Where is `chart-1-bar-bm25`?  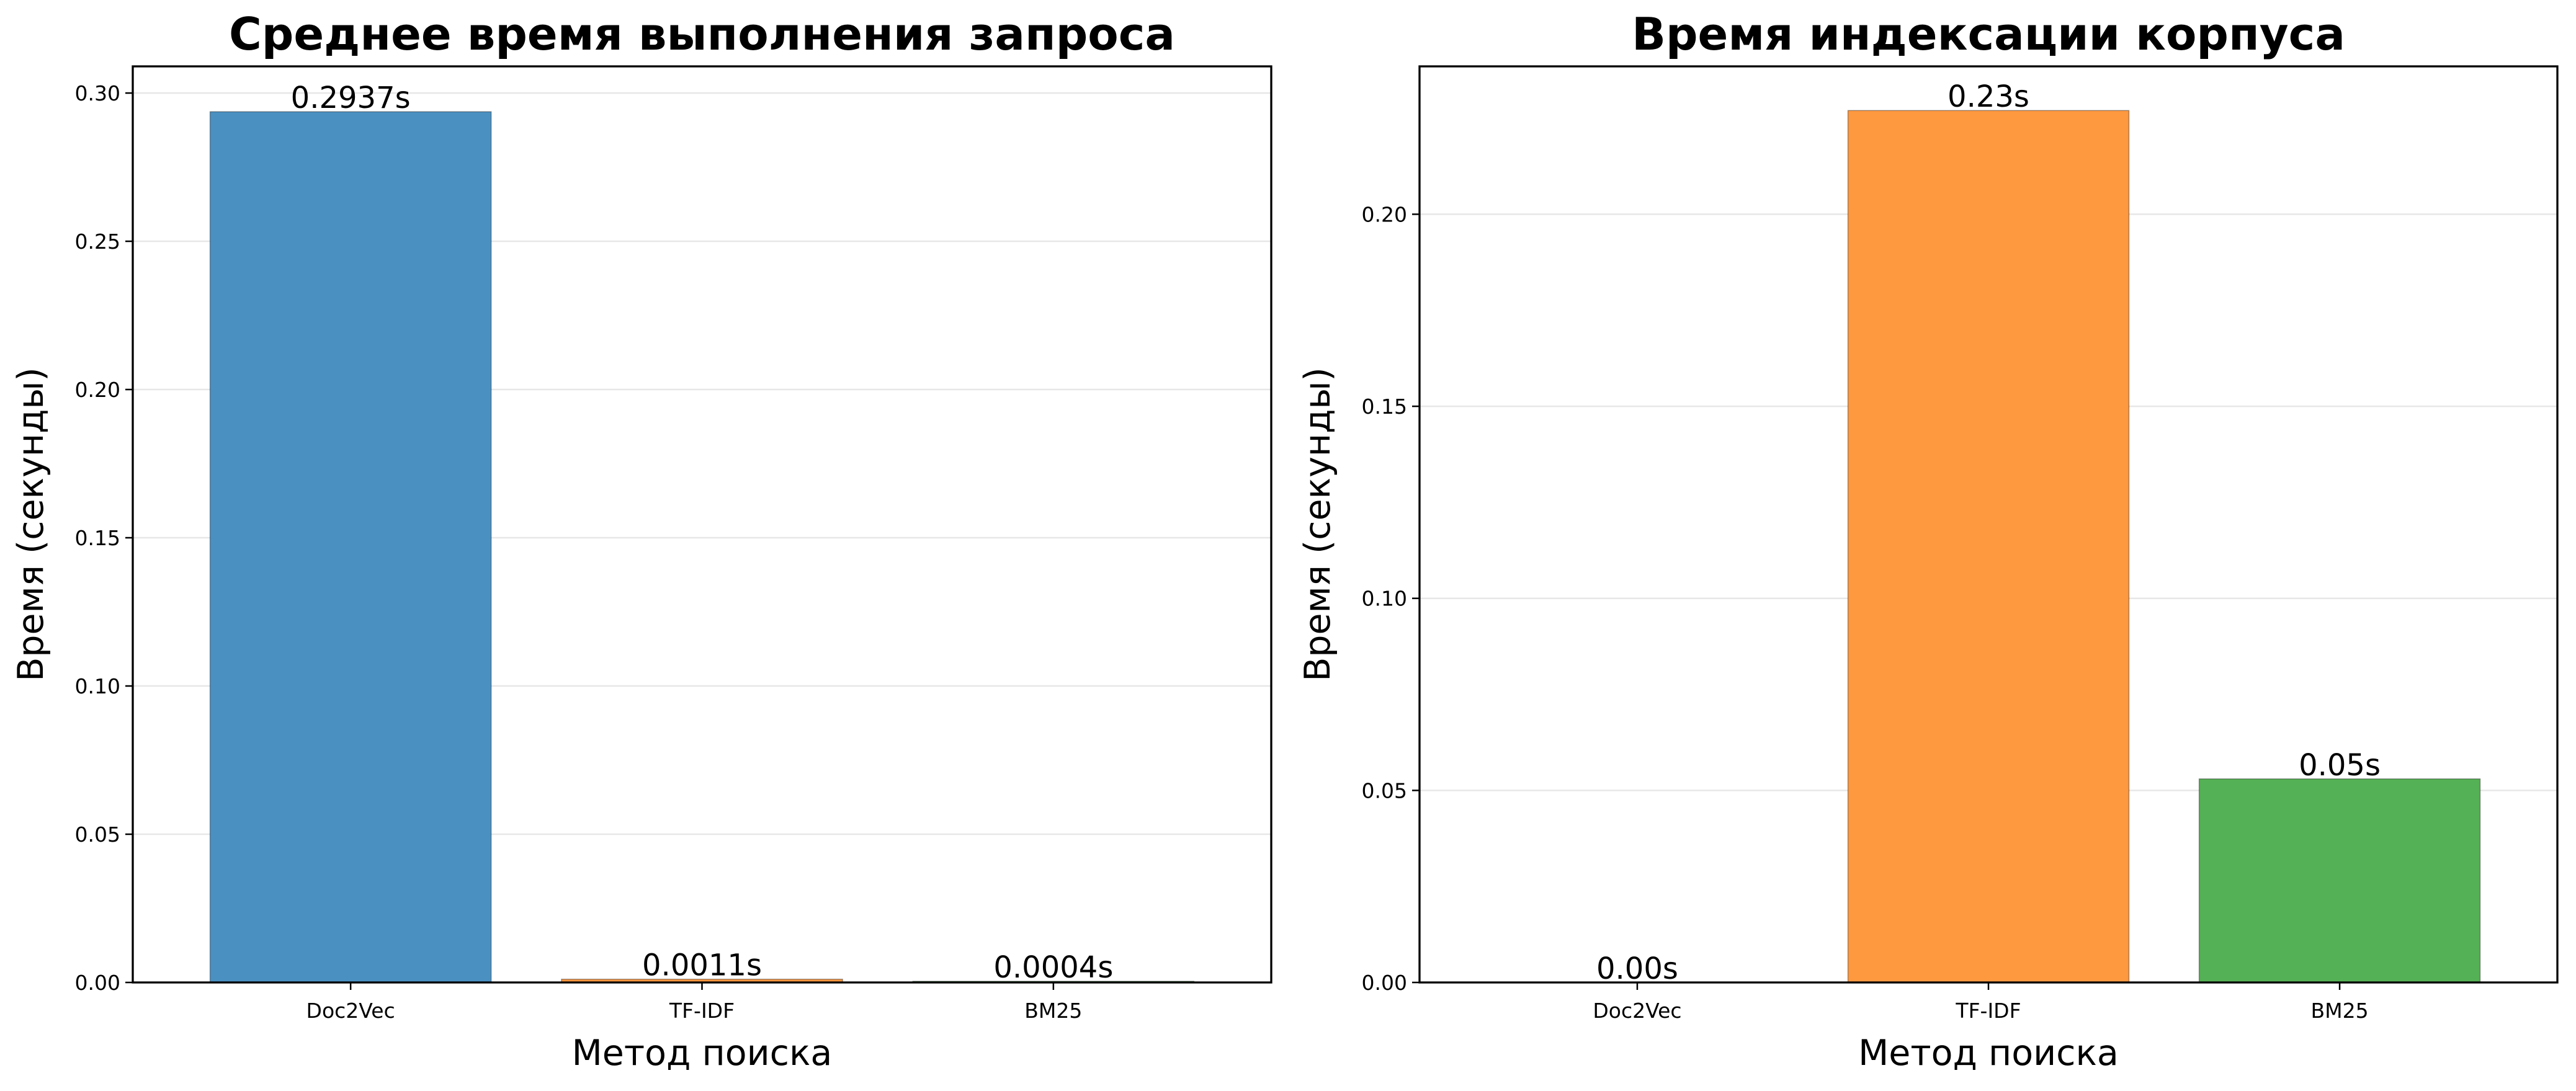 chart-1-bar-bm25 is located at coordinates (2339, 880).